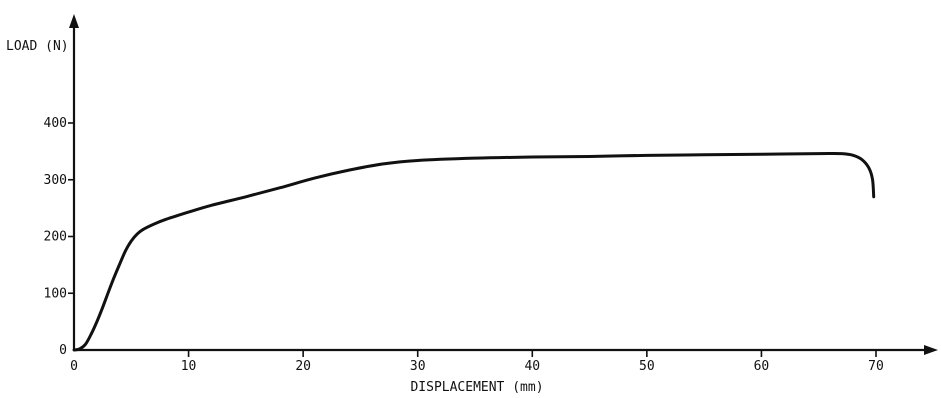 This screenshot has height=398, width=942. I want to click on x-tick-label: 70, so click(876, 366).